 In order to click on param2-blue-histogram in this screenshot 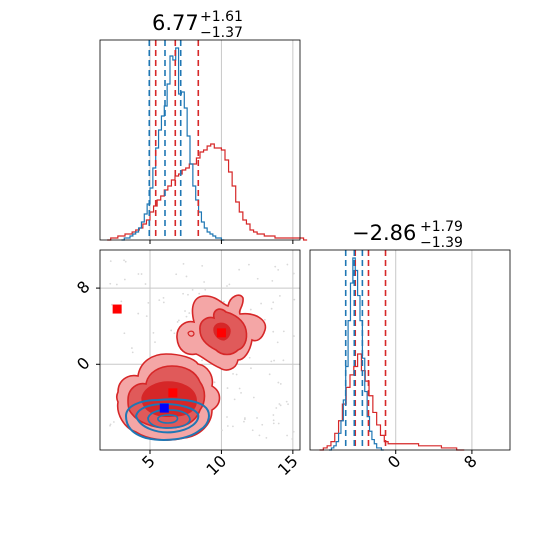, I will do `click(356, 354)`.